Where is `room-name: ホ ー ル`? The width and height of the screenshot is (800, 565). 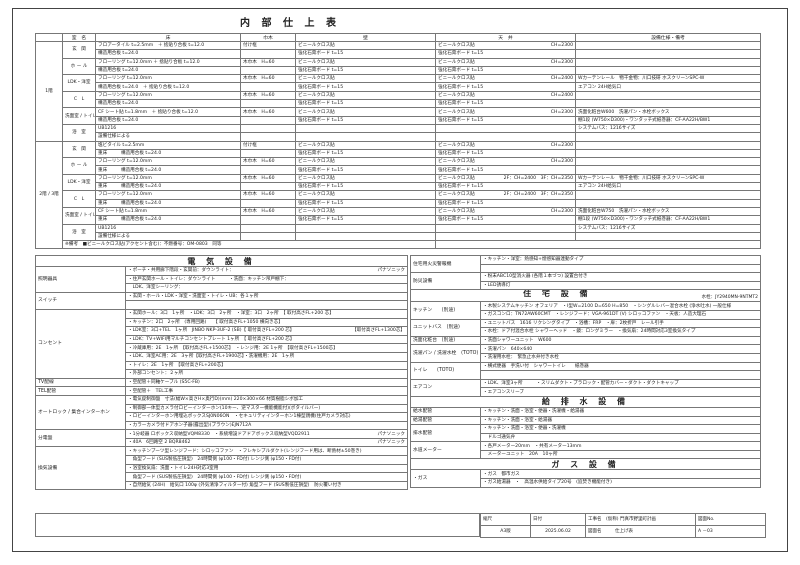 room-name: ホ ー ル is located at coordinates (79, 66).